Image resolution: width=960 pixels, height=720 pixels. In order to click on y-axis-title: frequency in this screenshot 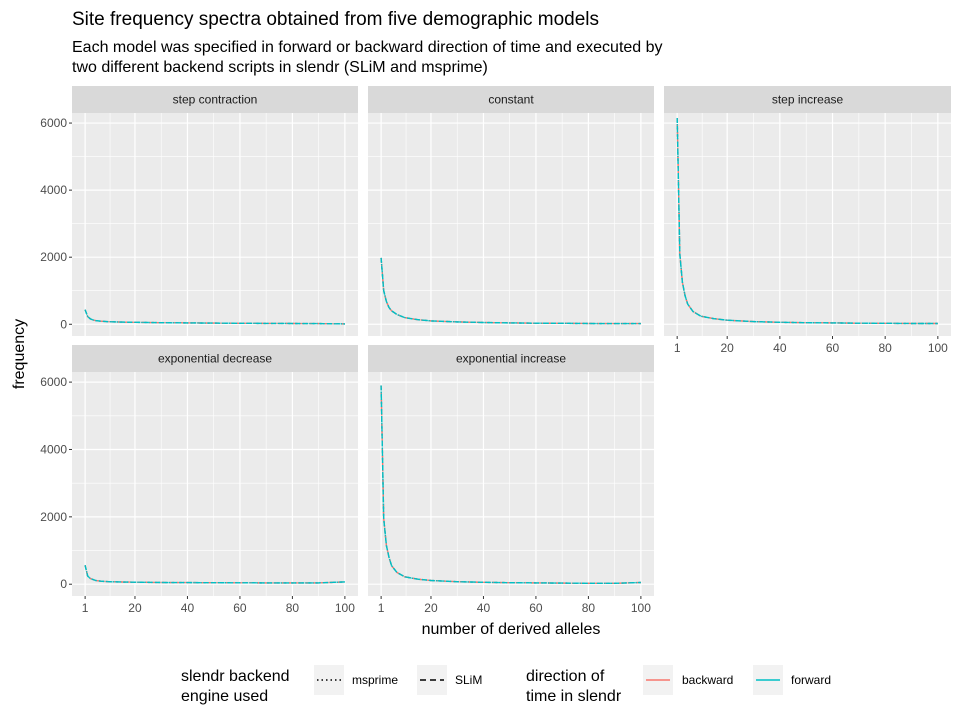, I will do `click(19, 354)`.